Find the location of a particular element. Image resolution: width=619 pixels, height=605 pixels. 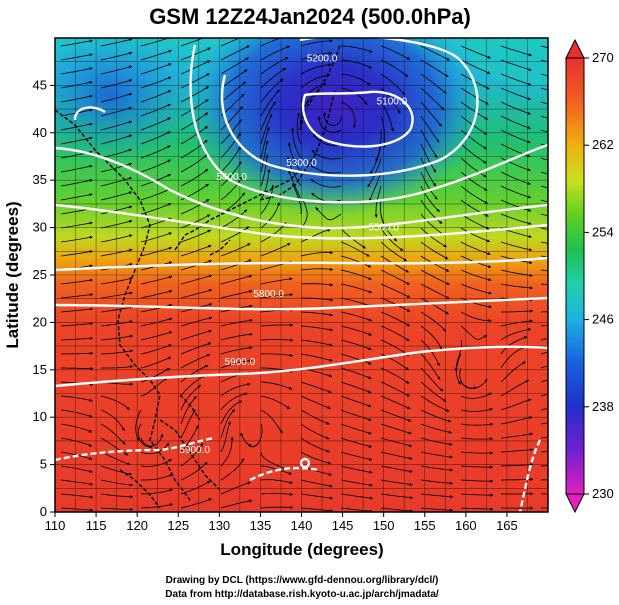

colorbar-tick-label: 254 is located at coordinates (603, 231).